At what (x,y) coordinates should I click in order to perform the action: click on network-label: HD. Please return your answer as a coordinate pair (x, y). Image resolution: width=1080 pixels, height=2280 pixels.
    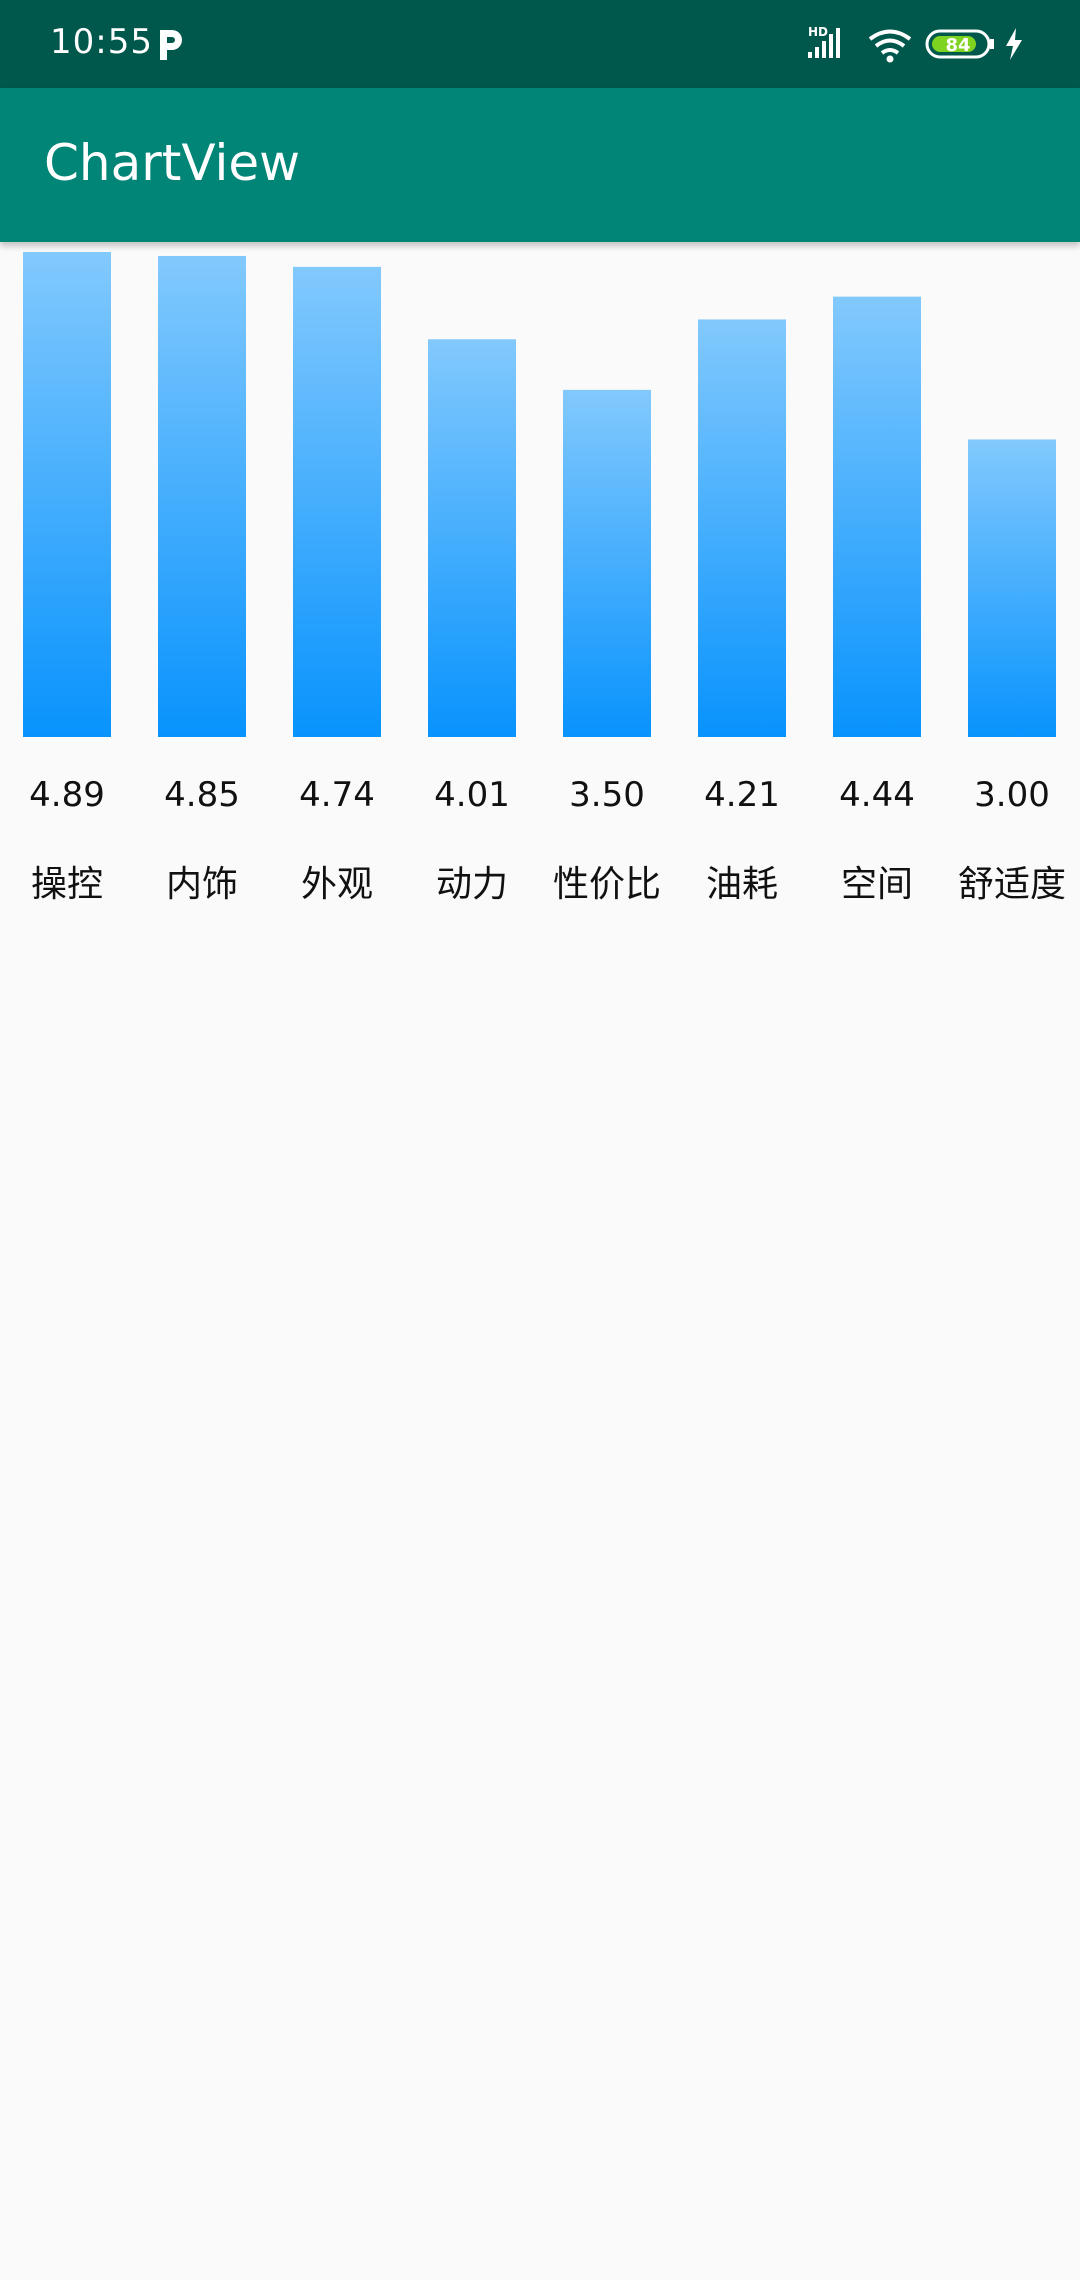
    Looking at the image, I should click on (818, 32).